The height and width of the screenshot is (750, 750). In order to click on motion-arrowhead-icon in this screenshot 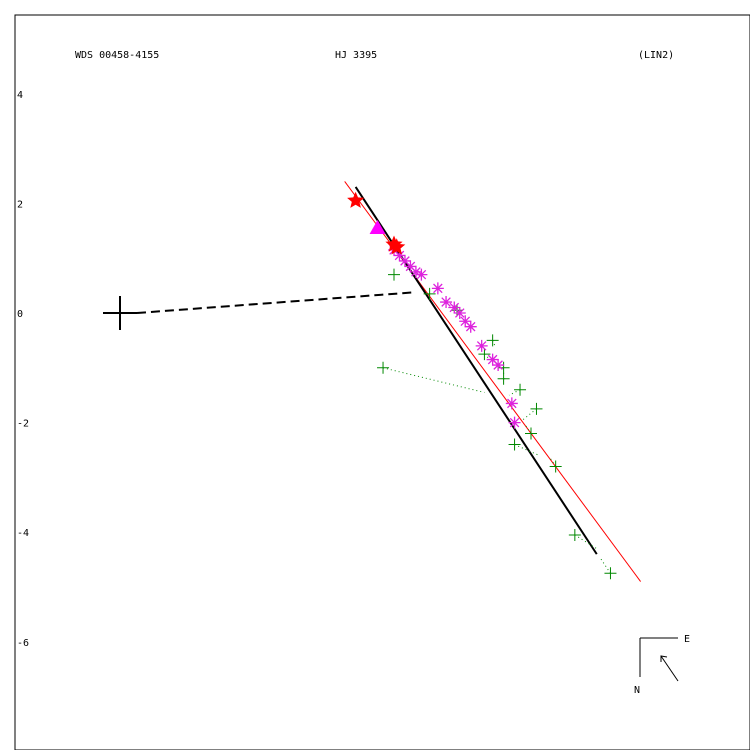, I will do `click(664, 658)`.